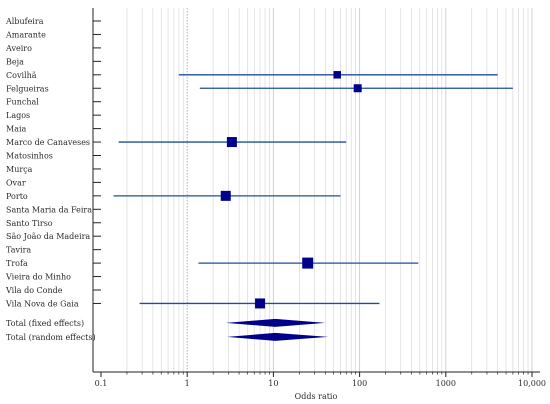 The width and height of the screenshot is (550, 404). Describe the element at coordinates (17, 263) in the screenshot. I see `study-label: Trofa` at that location.